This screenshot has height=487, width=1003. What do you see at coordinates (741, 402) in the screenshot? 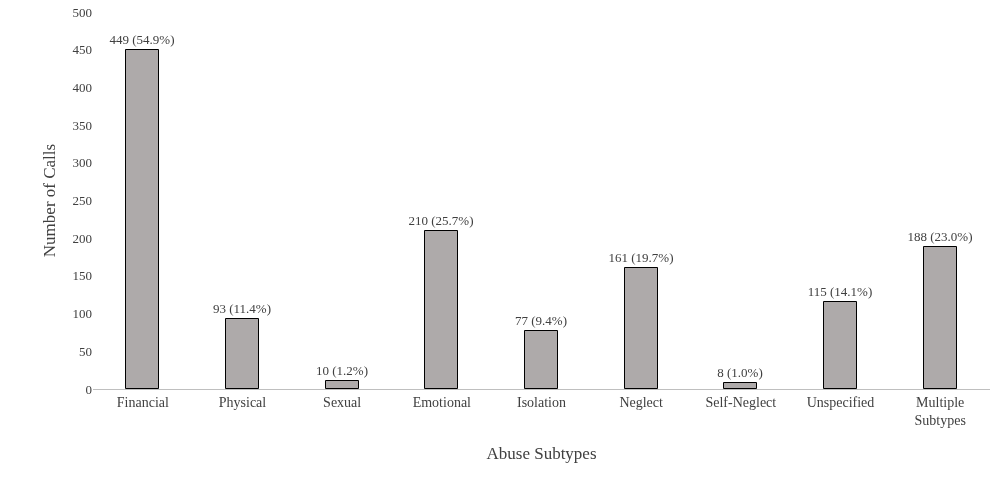
I see `x-tick-label: Self-Neglect` at bounding box center [741, 402].